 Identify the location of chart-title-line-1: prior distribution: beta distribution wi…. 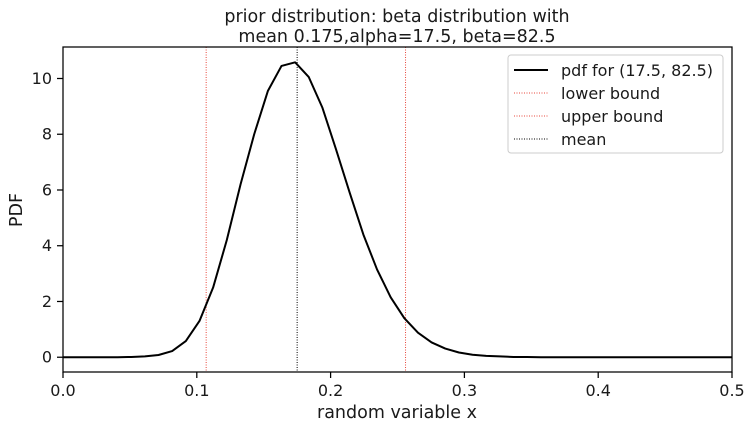
(396, 17).